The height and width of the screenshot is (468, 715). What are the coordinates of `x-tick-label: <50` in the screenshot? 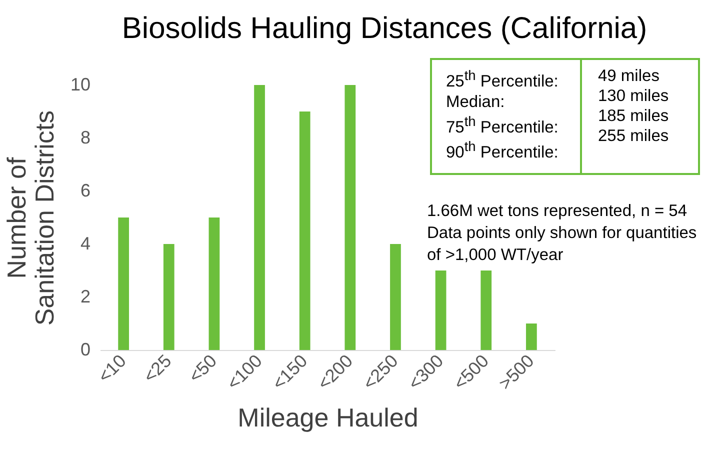 It's located at (202, 368).